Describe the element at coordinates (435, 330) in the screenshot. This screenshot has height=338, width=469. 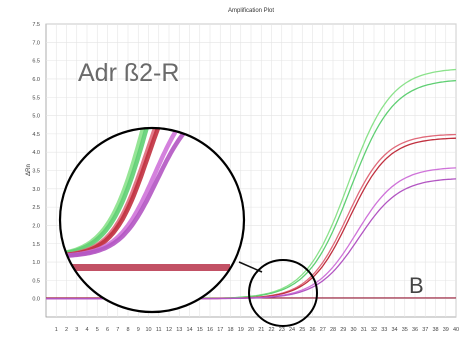
I see `x-tick-label: 38` at that location.